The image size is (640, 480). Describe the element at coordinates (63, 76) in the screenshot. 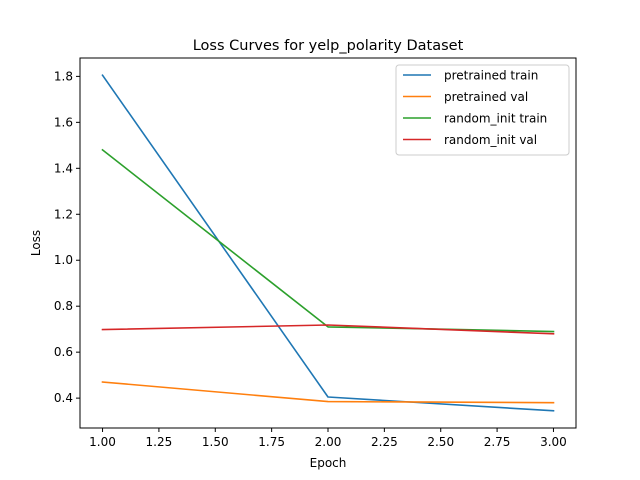

I see `y-tick-label: 1.8` at that location.